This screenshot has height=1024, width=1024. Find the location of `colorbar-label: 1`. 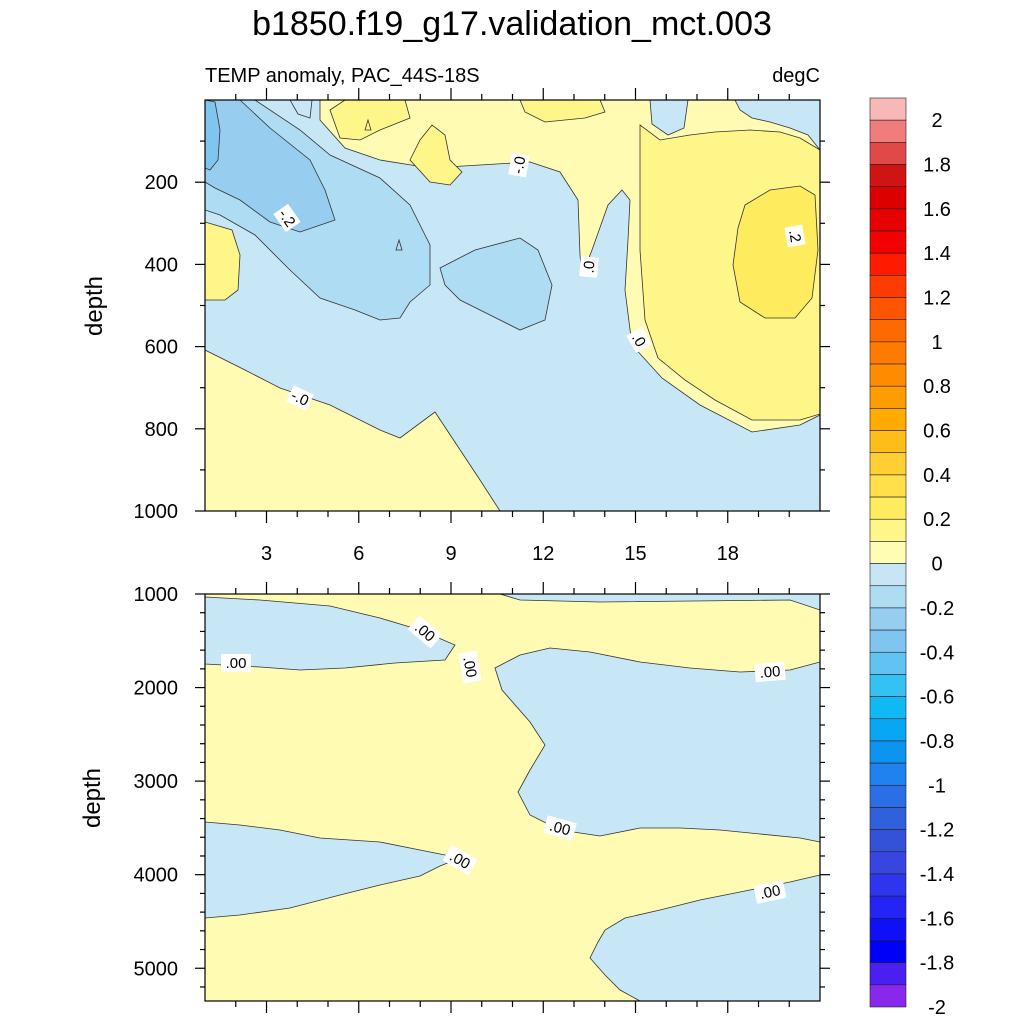

colorbar-label: 1 is located at coordinates (936, 343).